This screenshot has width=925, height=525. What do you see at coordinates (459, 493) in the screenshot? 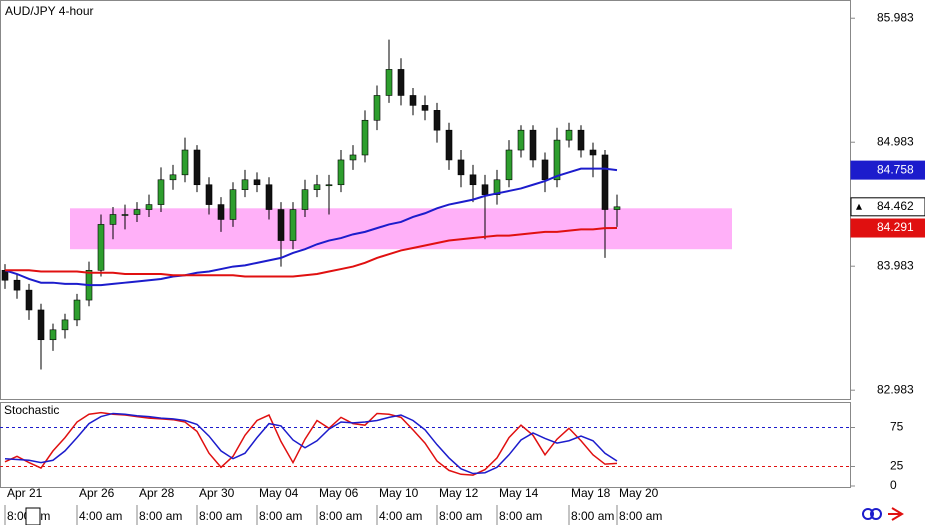
I see `x-tick-label: May 12` at bounding box center [459, 493].